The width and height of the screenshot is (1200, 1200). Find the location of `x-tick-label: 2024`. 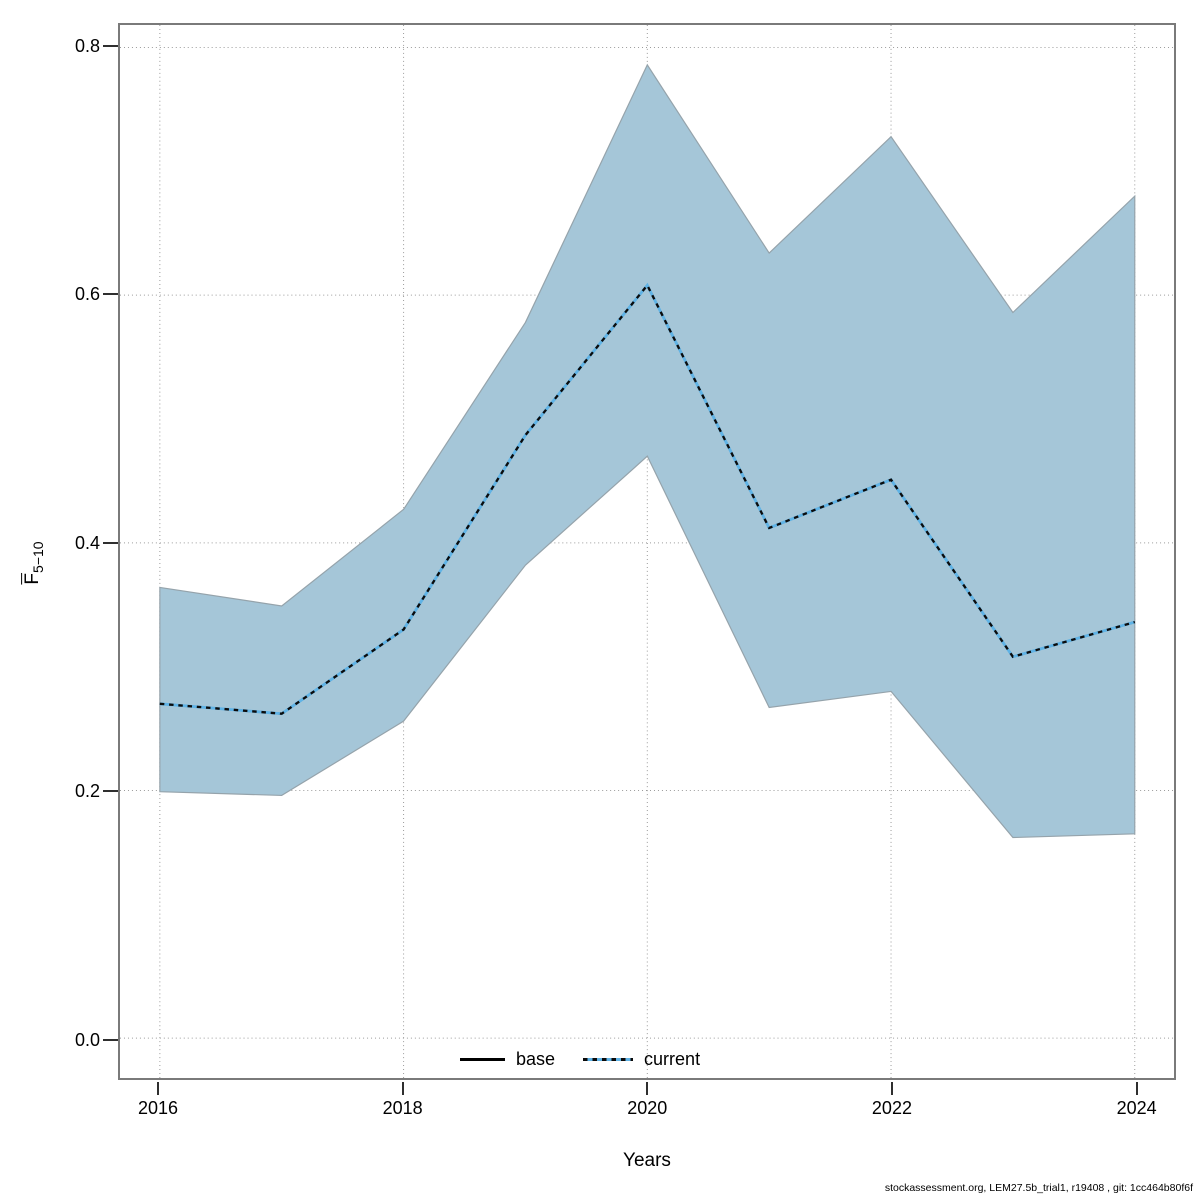

x-tick-label: 2024 is located at coordinates (1136, 1108).